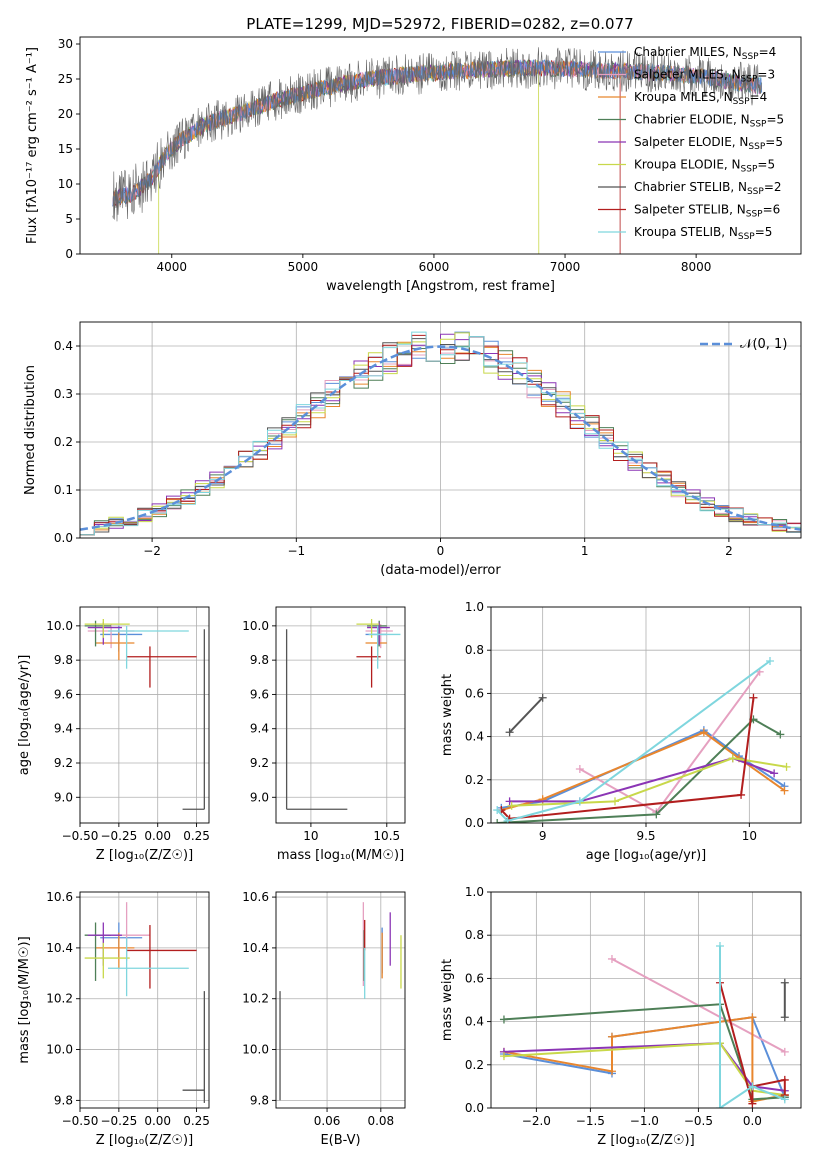 Image resolution: width=819 pixels, height=1170 pixels. What do you see at coordinates (171, 267) in the screenshot?
I see `x-tick-label: 4000` at bounding box center [171, 267].